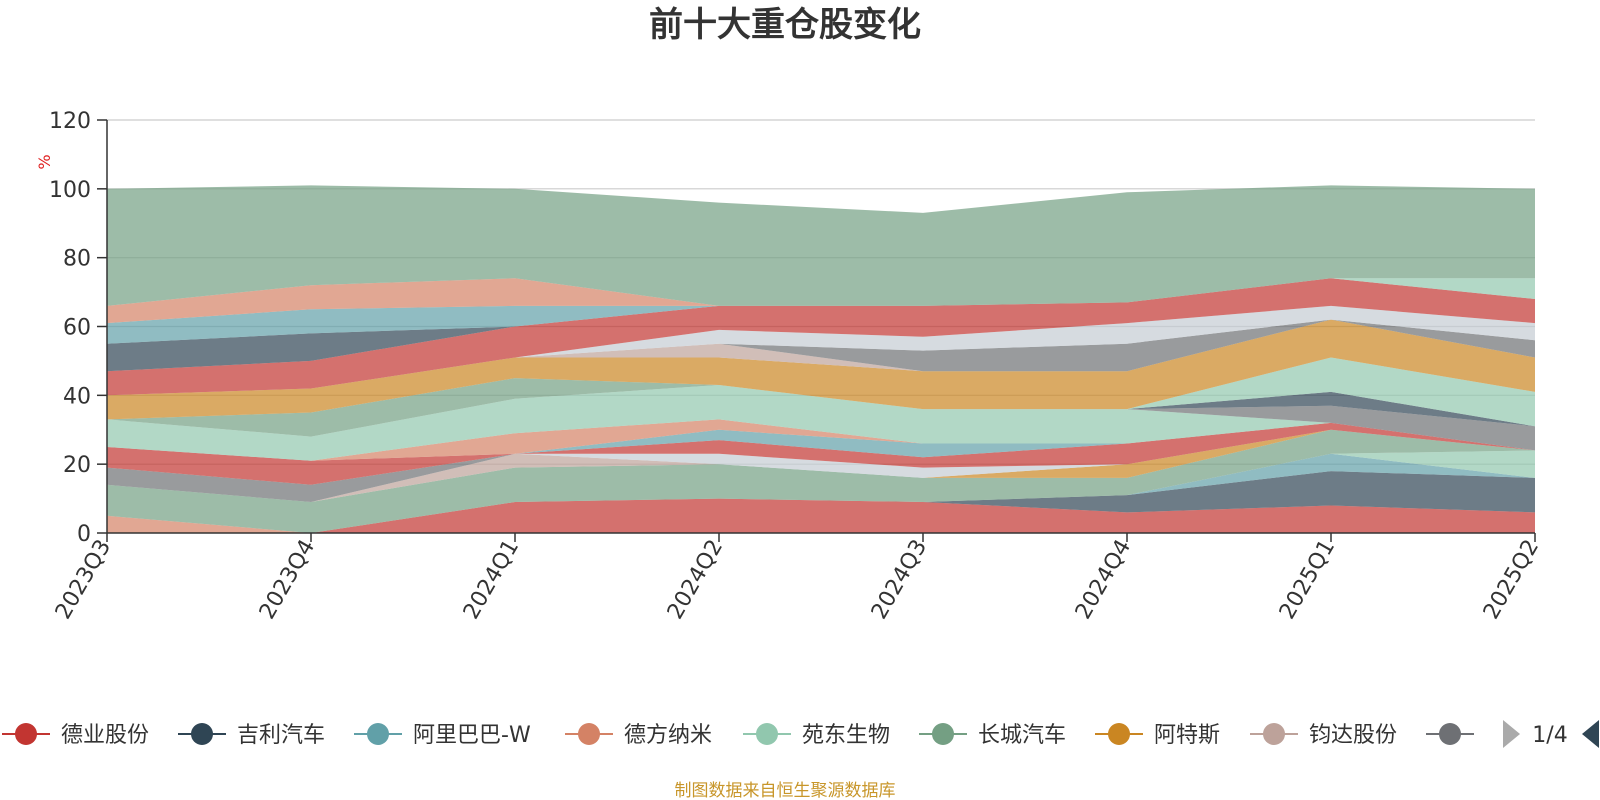  I want to click on legend-label: 阿里巴巴-W, so click(472, 735).